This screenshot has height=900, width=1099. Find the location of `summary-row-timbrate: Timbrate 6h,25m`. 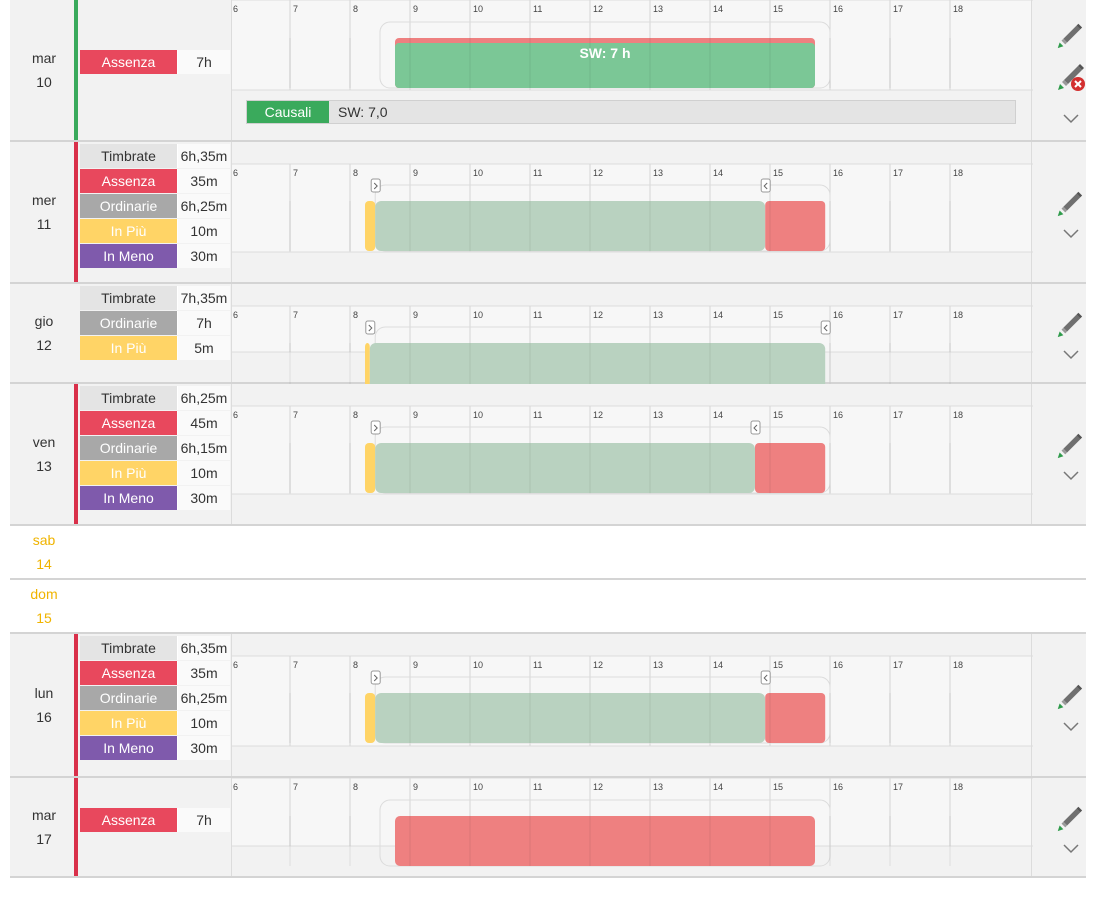

summary-row-timbrate: Timbrate 6h,25m is located at coordinates (155, 398).